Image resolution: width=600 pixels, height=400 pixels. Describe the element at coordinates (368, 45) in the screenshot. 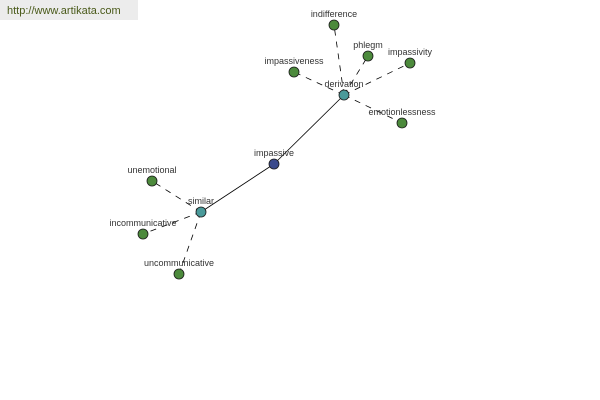

I see `node-label-phlegm: phlegm` at that location.